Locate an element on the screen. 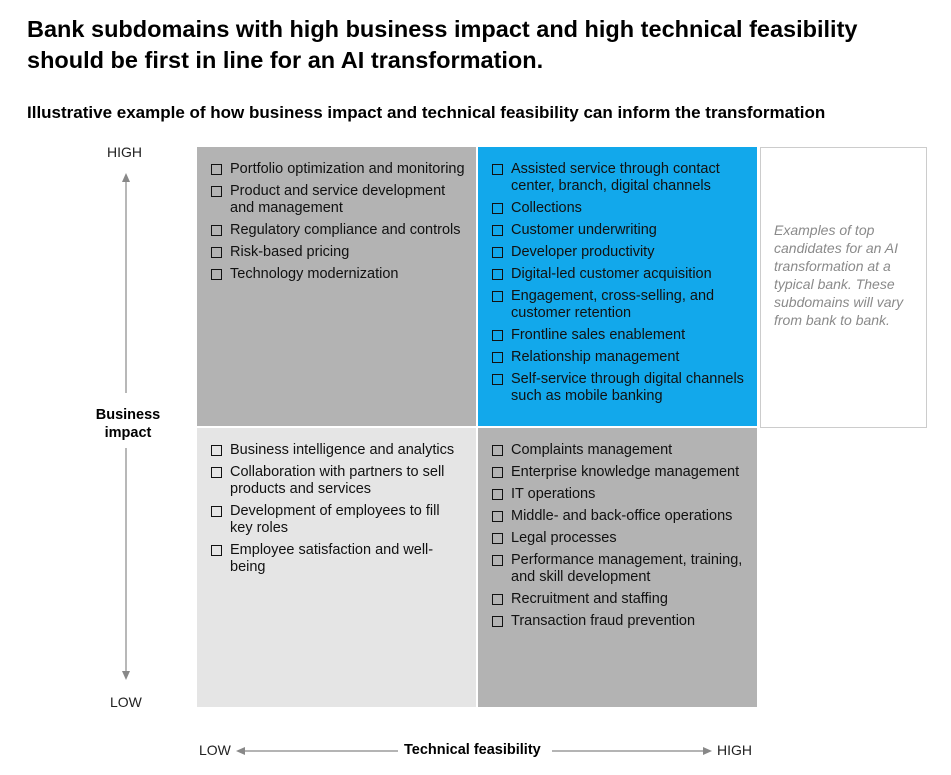 The width and height of the screenshot is (951, 775). item-label: Digital-led customer acquisition is located at coordinates (611, 274).